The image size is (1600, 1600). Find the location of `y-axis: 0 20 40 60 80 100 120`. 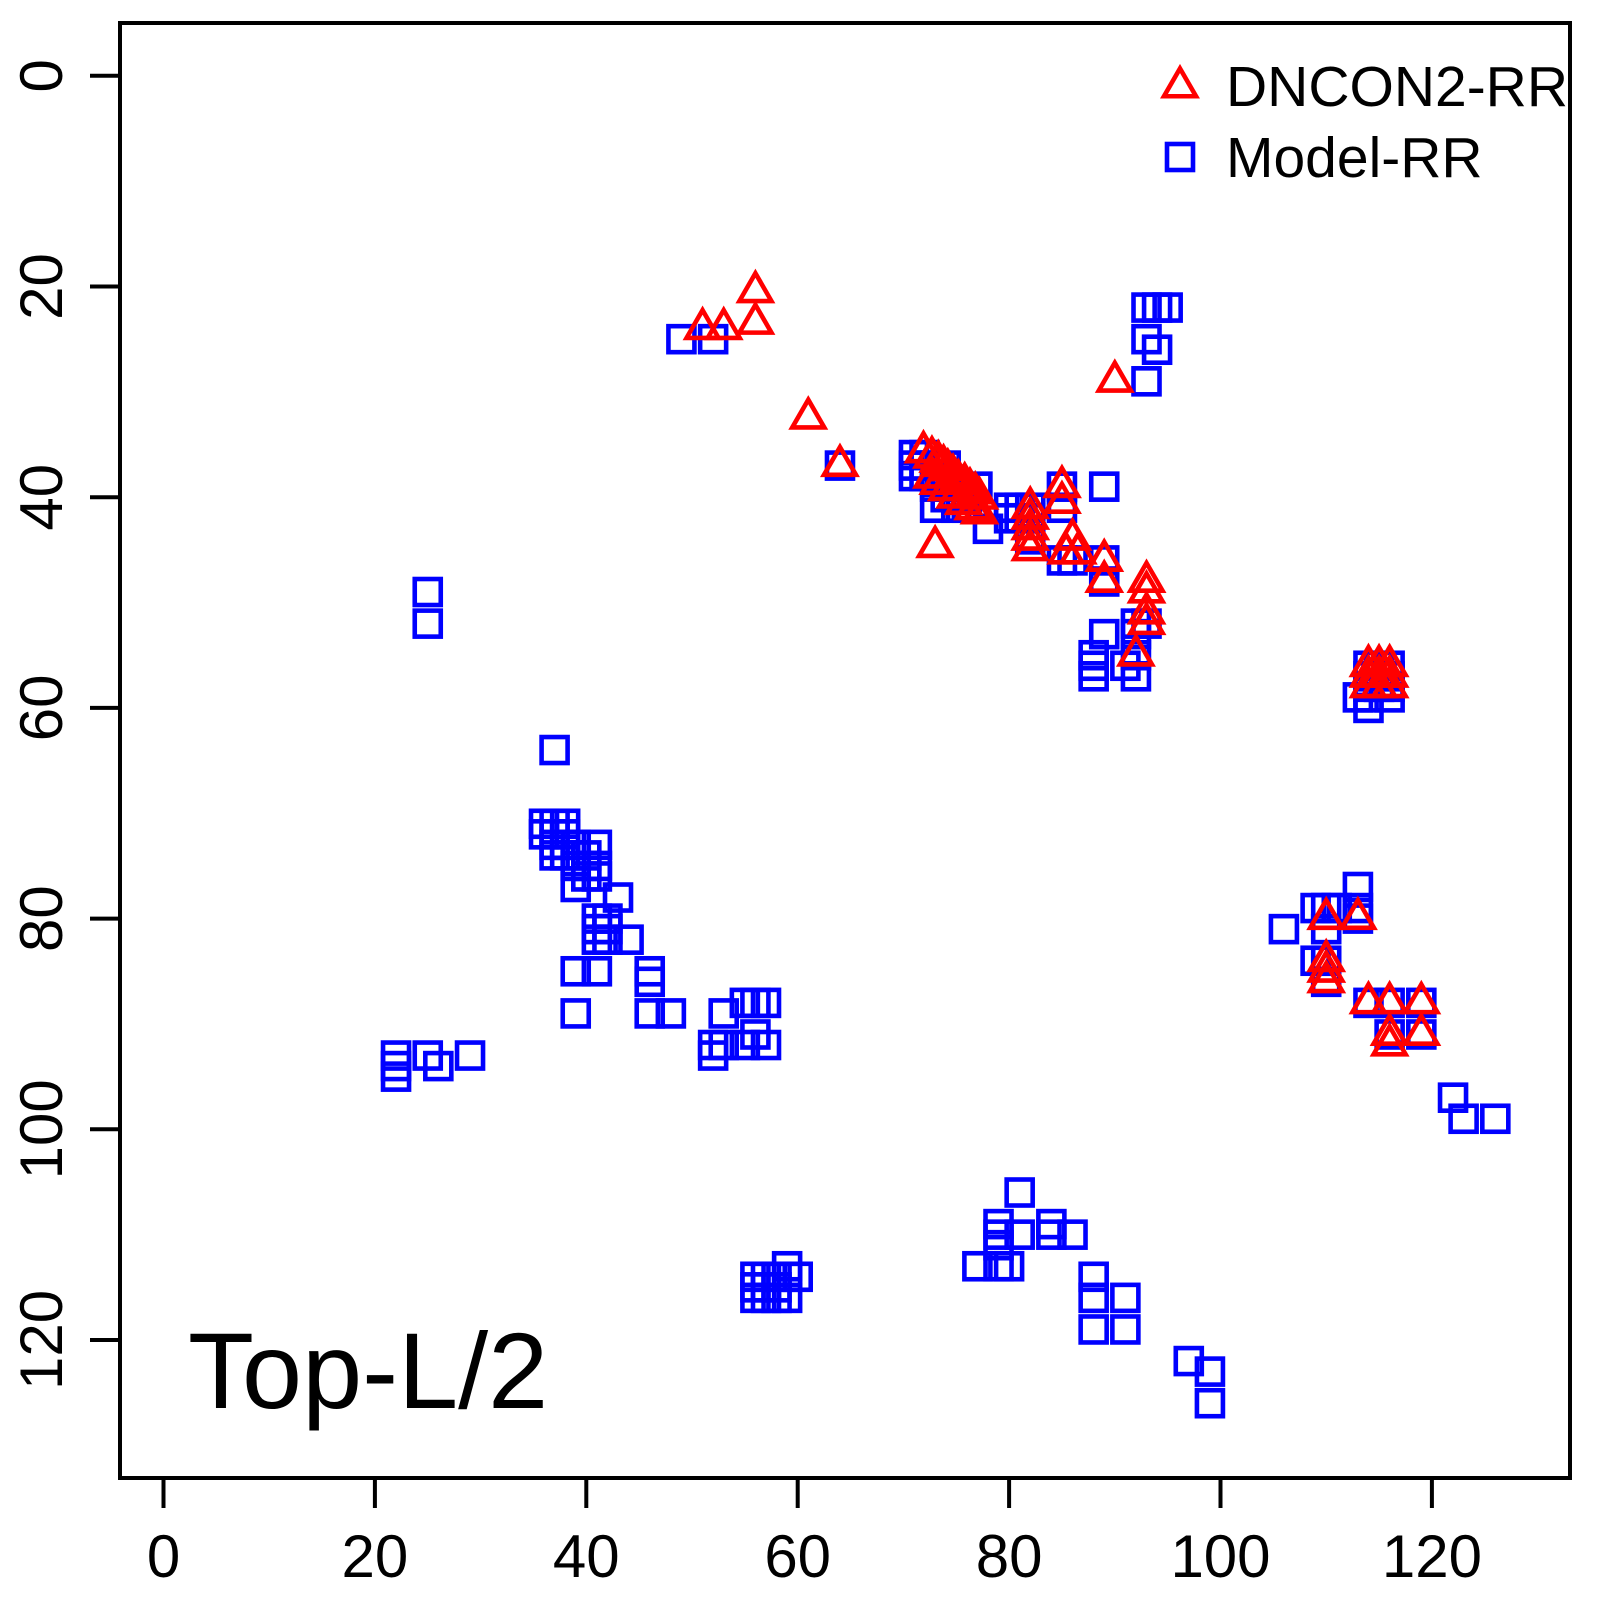

y-axis: 0 20 40 60 80 100 120 is located at coordinates (64, 724).